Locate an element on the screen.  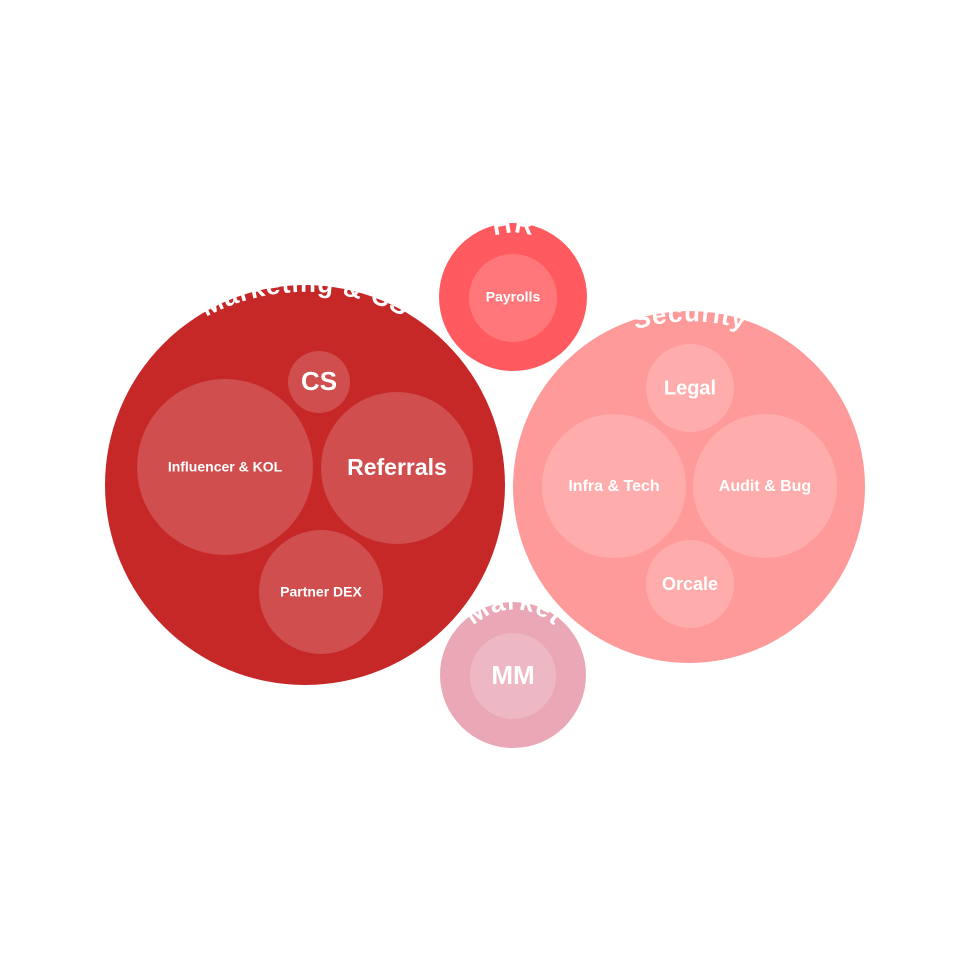
bubble-infra-tech is located at coordinates (614, 486).